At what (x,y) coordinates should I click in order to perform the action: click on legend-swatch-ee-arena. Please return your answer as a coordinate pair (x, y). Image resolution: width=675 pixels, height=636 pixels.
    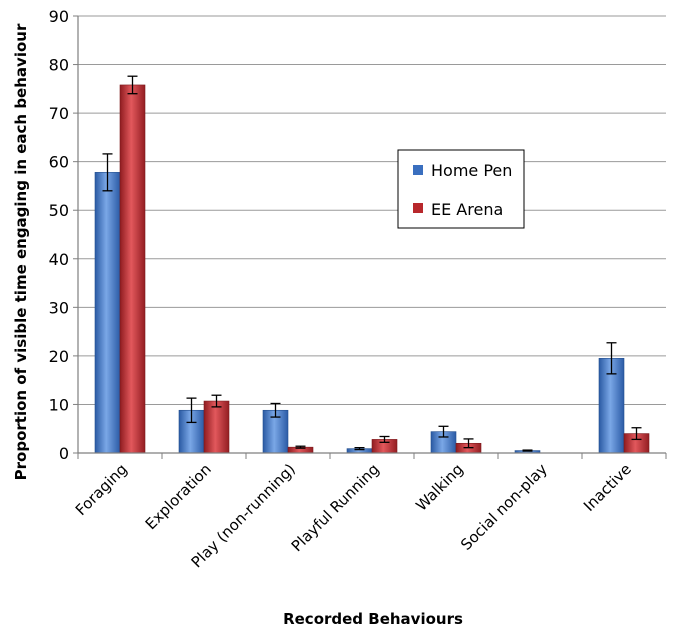
    Looking at the image, I should click on (418, 208).